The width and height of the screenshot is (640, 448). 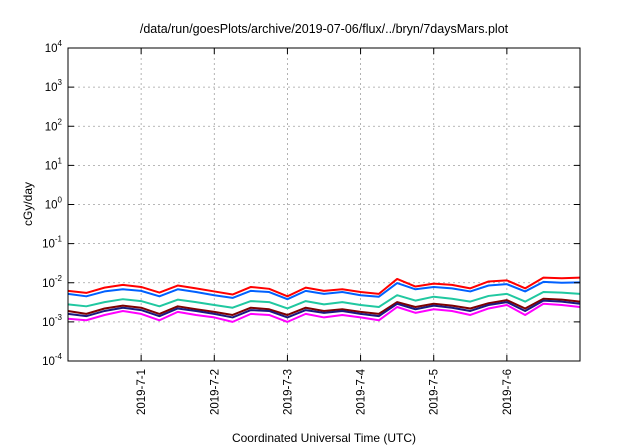 I want to click on y-tick-label: 10³, so click(x=54, y=86).